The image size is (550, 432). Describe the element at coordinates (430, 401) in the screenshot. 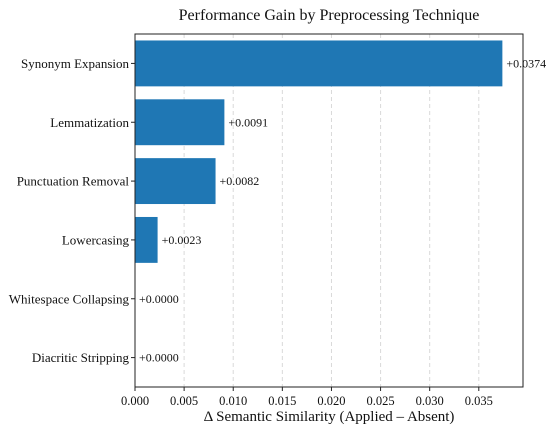

I see `x-tick-label: 0.030` at that location.